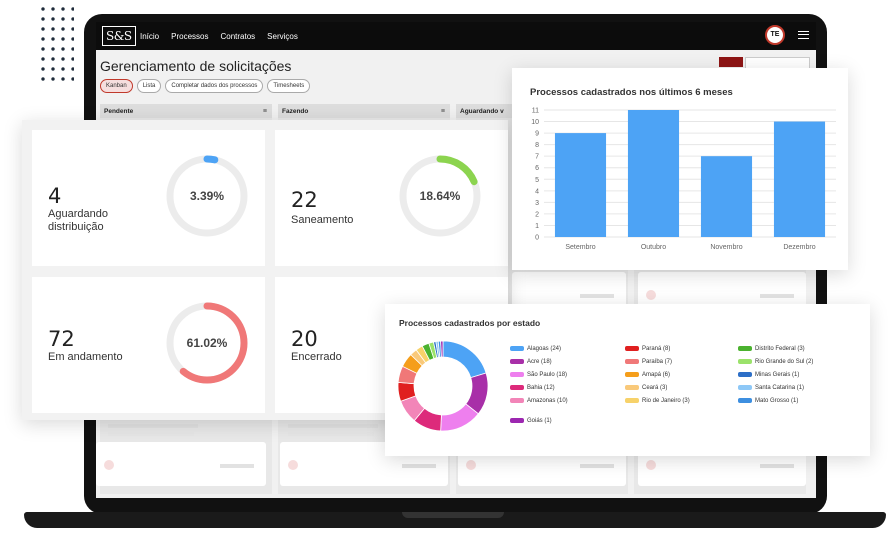 The width and height of the screenshot is (890, 547). I want to click on tab-kanban: Kanban, so click(116, 86).